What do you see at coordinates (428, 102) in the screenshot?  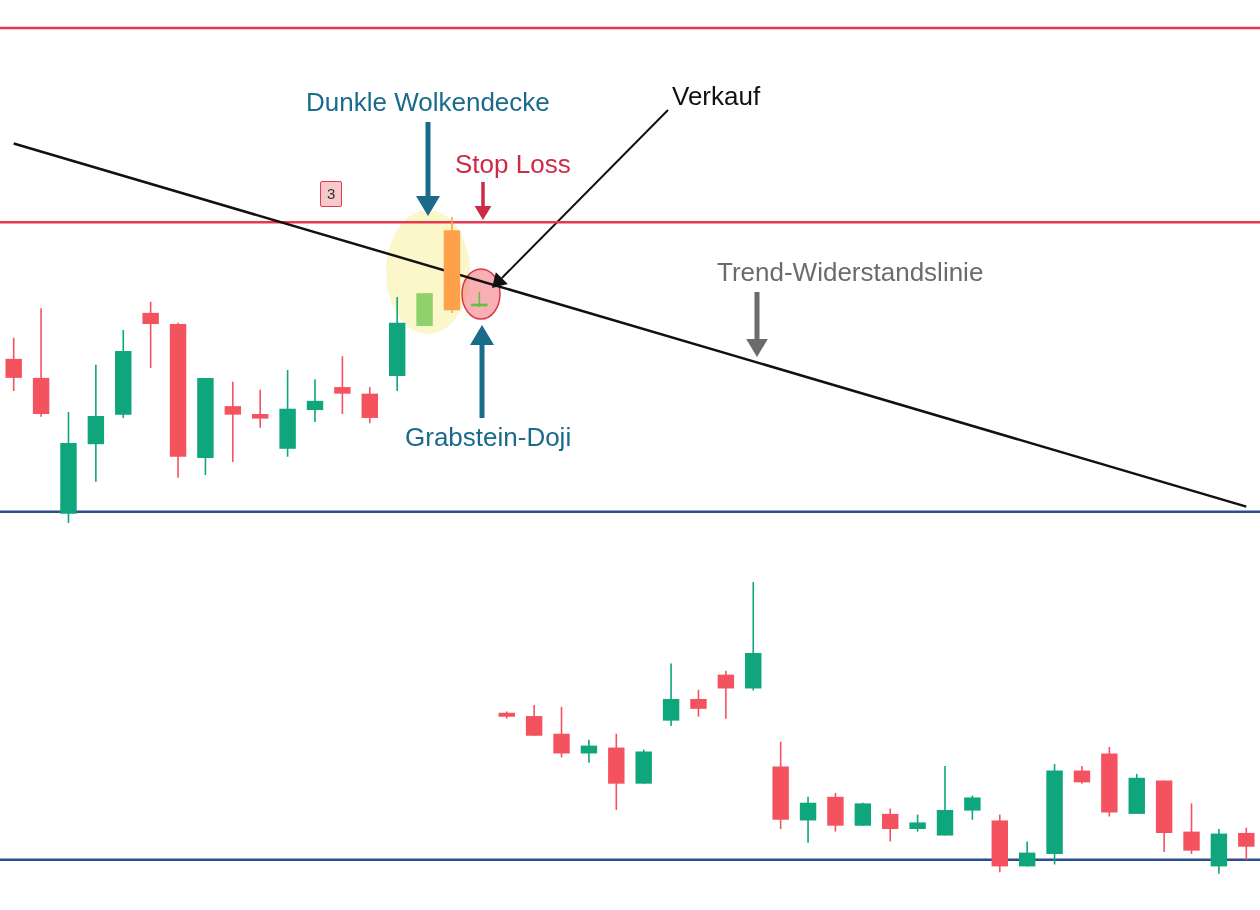 I see `text: Dunkle Wolkendecke` at bounding box center [428, 102].